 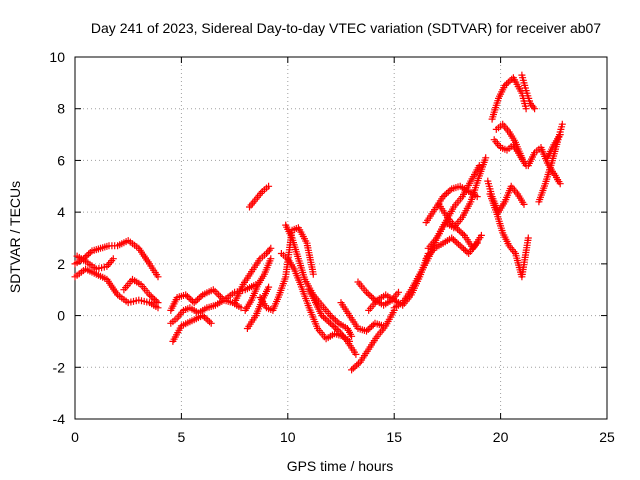 What do you see at coordinates (501, 437) in the screenshot?
I see `x-tick-label: 20` at bounding box center [501, 437].